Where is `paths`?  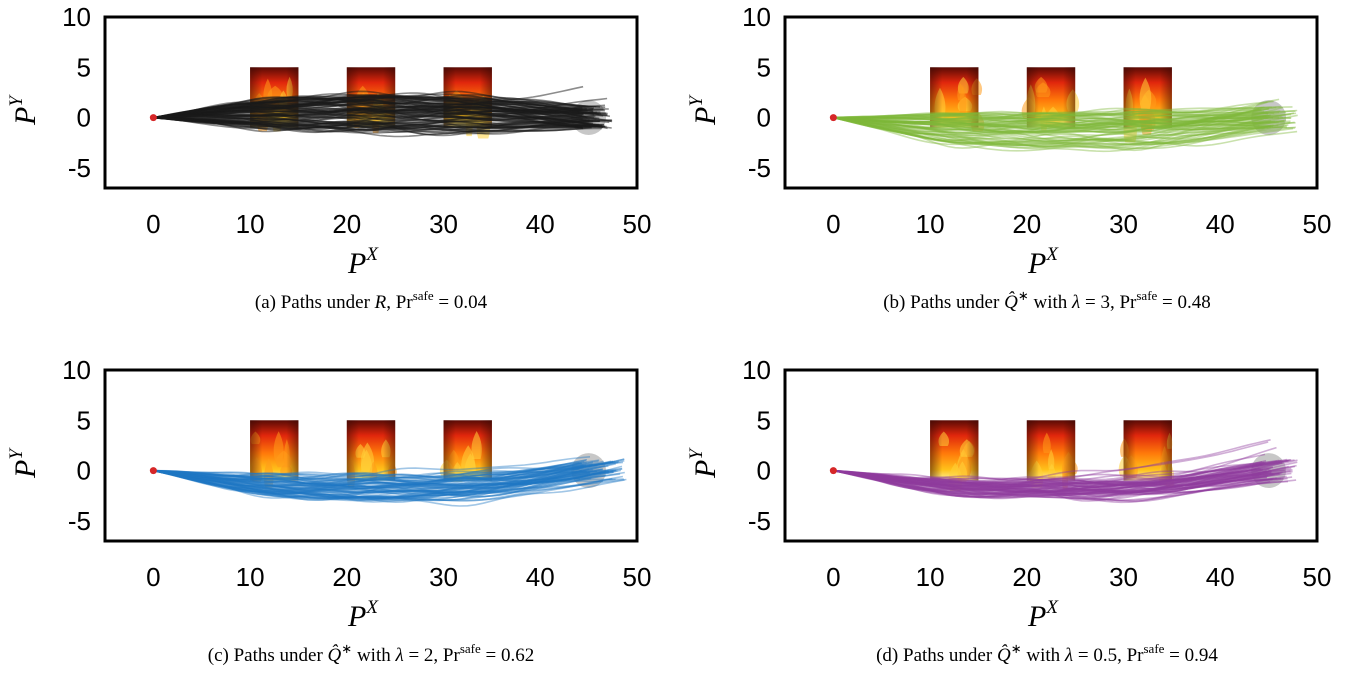
paths is located at coordinates (1065, 125).